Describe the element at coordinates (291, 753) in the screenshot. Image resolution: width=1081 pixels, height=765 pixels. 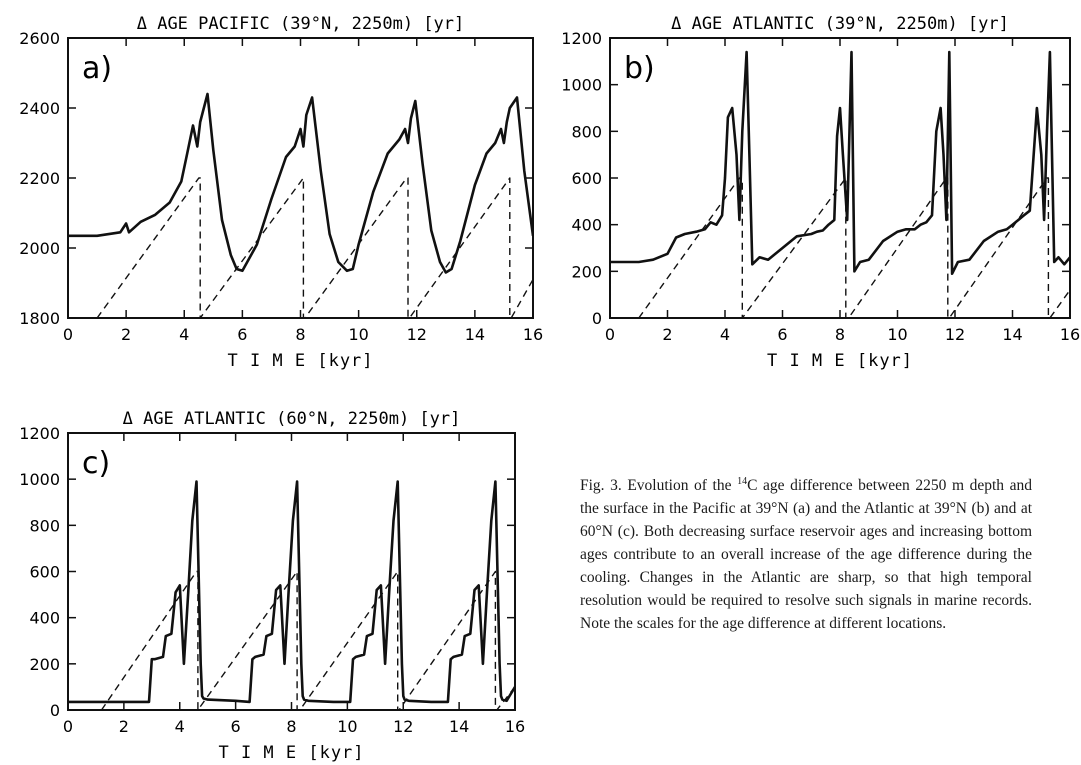
I see `chart-2-xlabel: T I M E [kyr]` at that location.